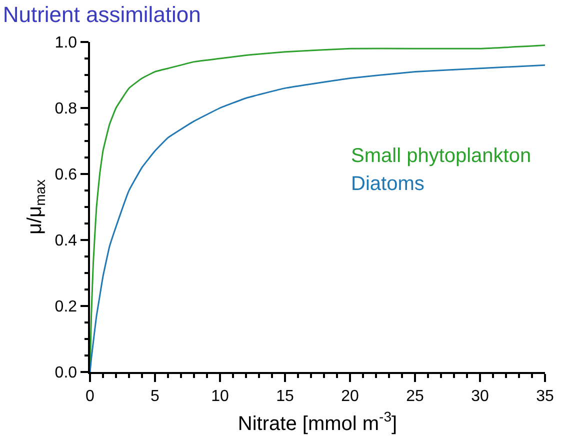 Image resolution: width=566 pixels, height=447 pixels. I want to click on x-tick-label: 5, so click(155, 396).